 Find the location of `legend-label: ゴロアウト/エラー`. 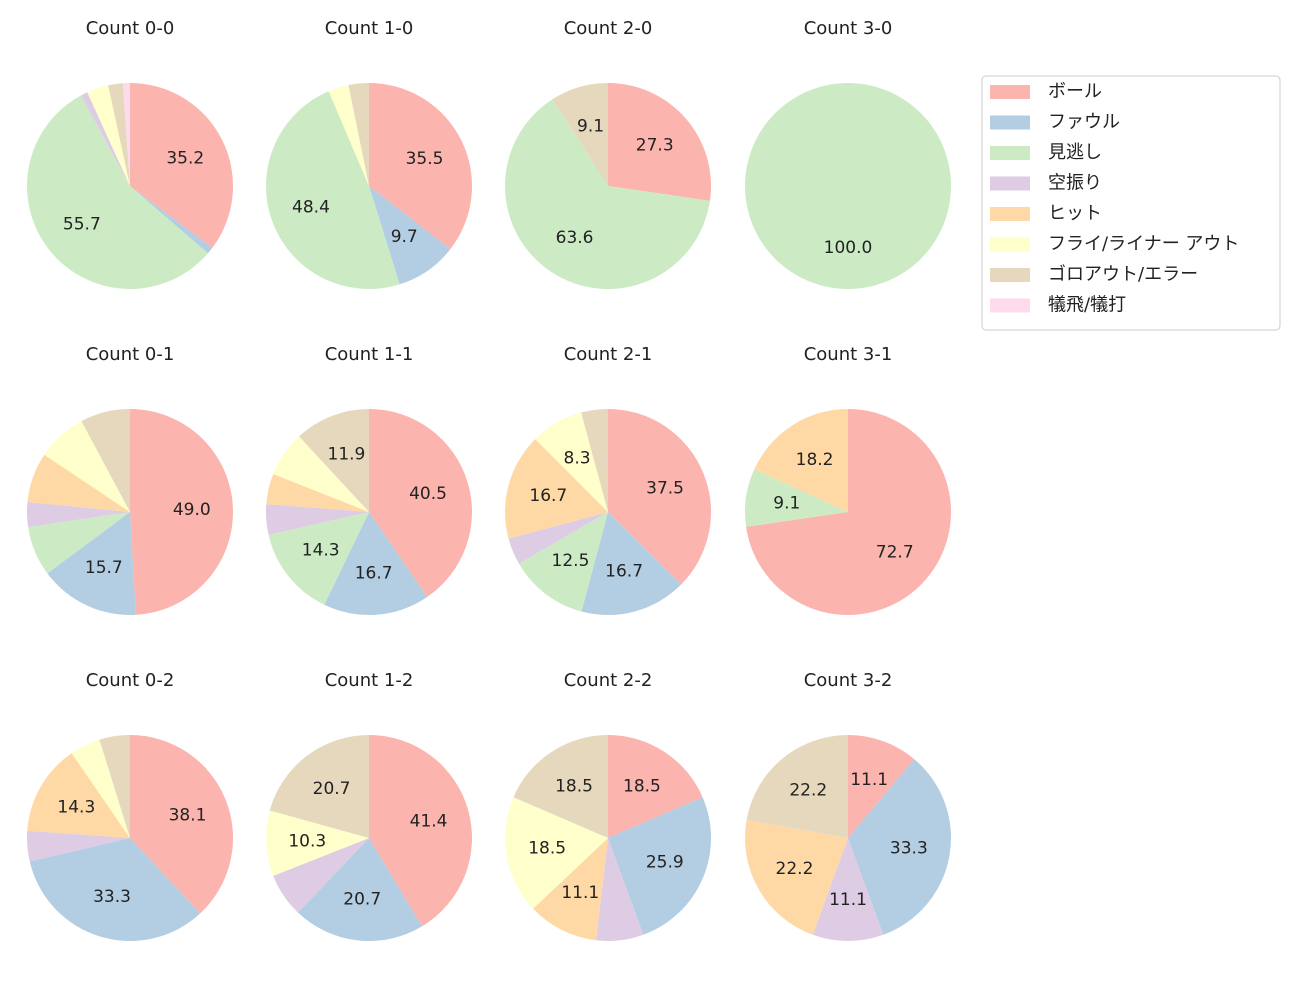

legend-label: ゴロアウト/エラー is located at coordinates (1123, 274).